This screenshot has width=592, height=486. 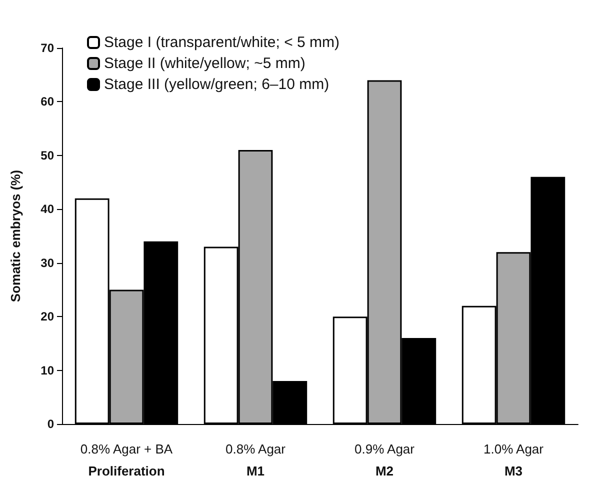 What do you see at coordinates (385, 460) in the screenshot?
I see `x-tick-label: 0.9% Agar M2` at bounding box center [385, 460].